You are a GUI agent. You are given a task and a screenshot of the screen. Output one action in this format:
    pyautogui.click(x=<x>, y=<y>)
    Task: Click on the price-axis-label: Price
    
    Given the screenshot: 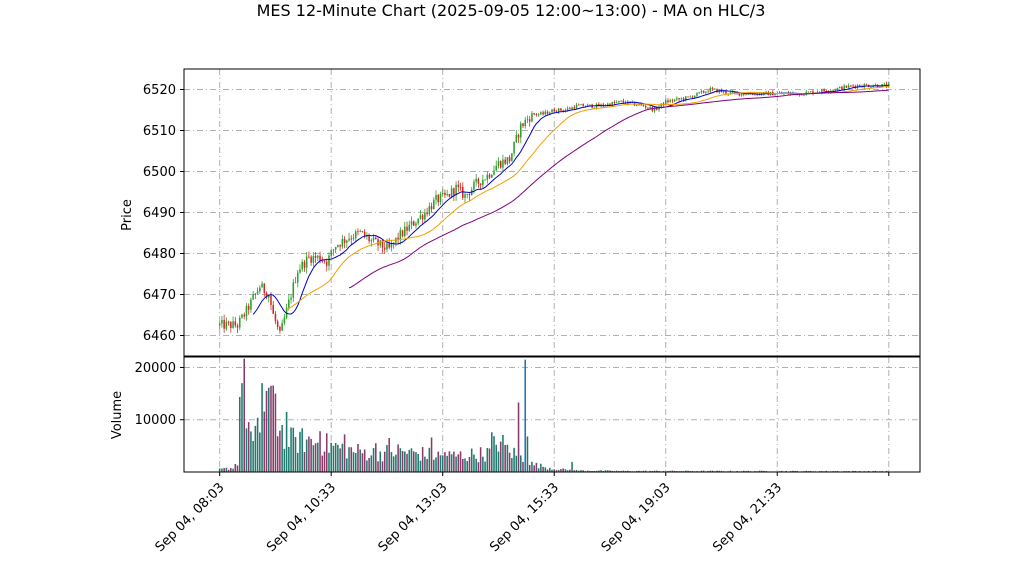 What is the action you would take?
    pyautogui.click(x=127, y=215)
    